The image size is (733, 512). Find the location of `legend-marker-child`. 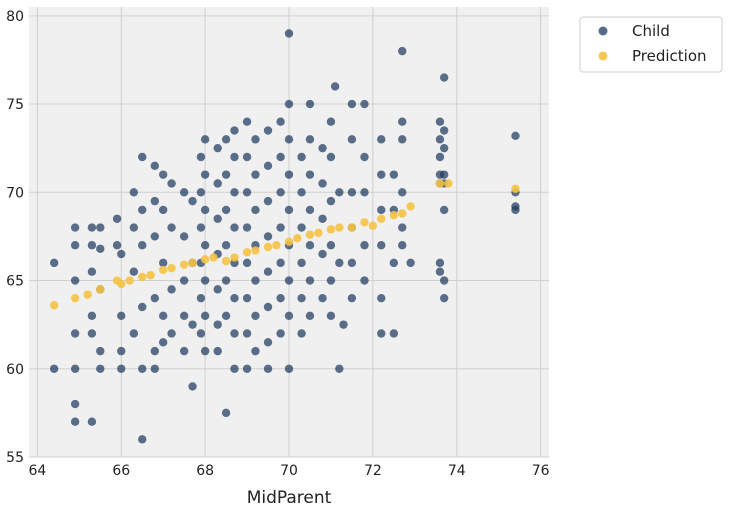

legend-marker-child is located at coordinates (603, 31).